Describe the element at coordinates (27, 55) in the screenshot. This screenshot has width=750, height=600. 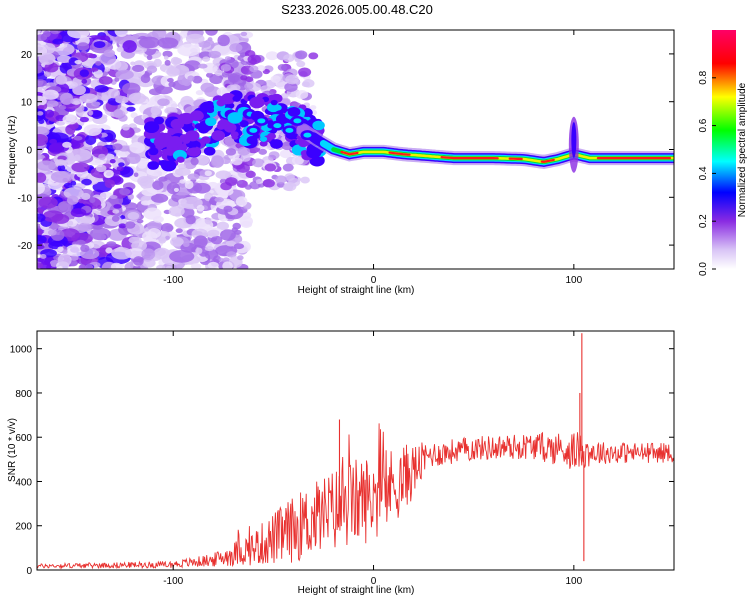
I see `spectrogram-ytick-label: 20` at that location.